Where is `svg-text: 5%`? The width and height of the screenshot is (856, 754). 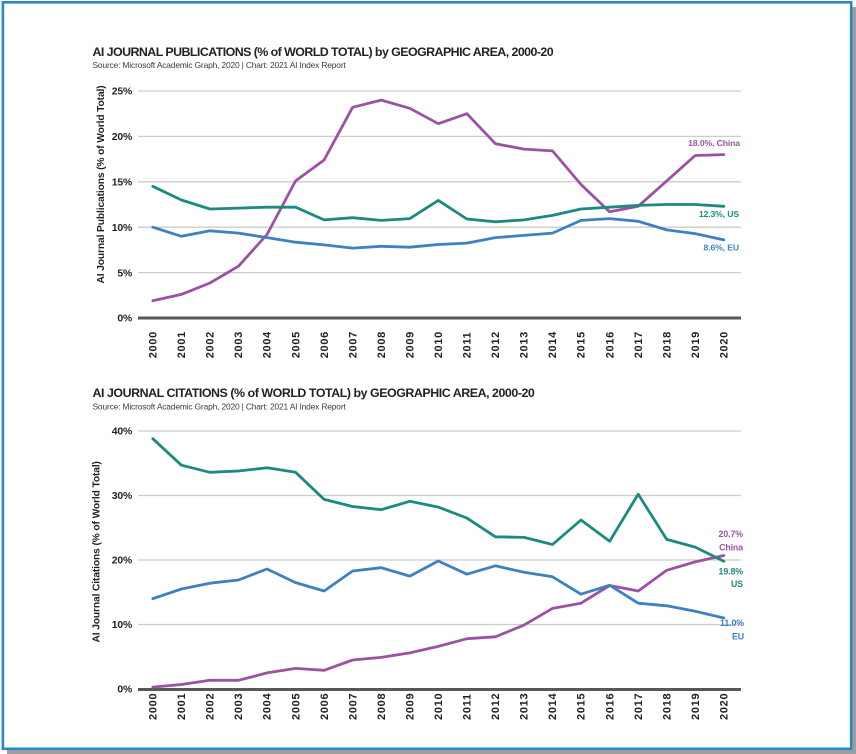
svg-text: 5% is located at coordinates (124, 273).